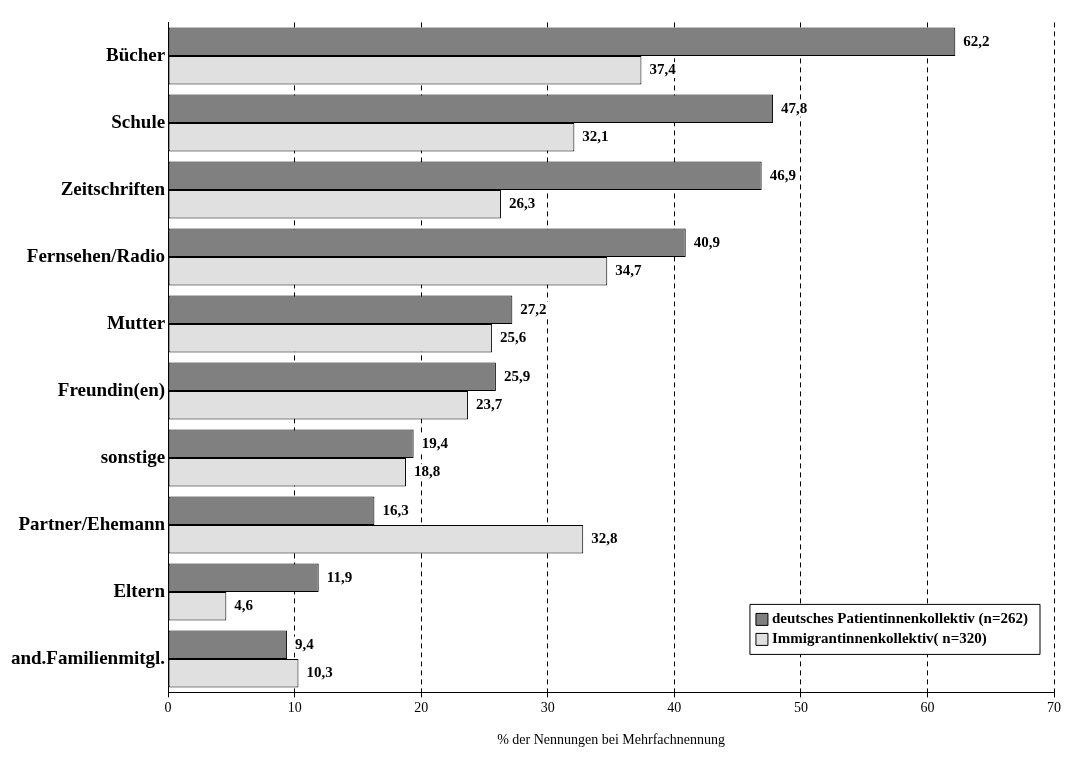 This screenshot has height=758, width=1072. Describe the element at coordinates (899, 619) in the screenshot. I see `legend-label: deutsches Patientinnenkollektiv (n=262)` at that location.